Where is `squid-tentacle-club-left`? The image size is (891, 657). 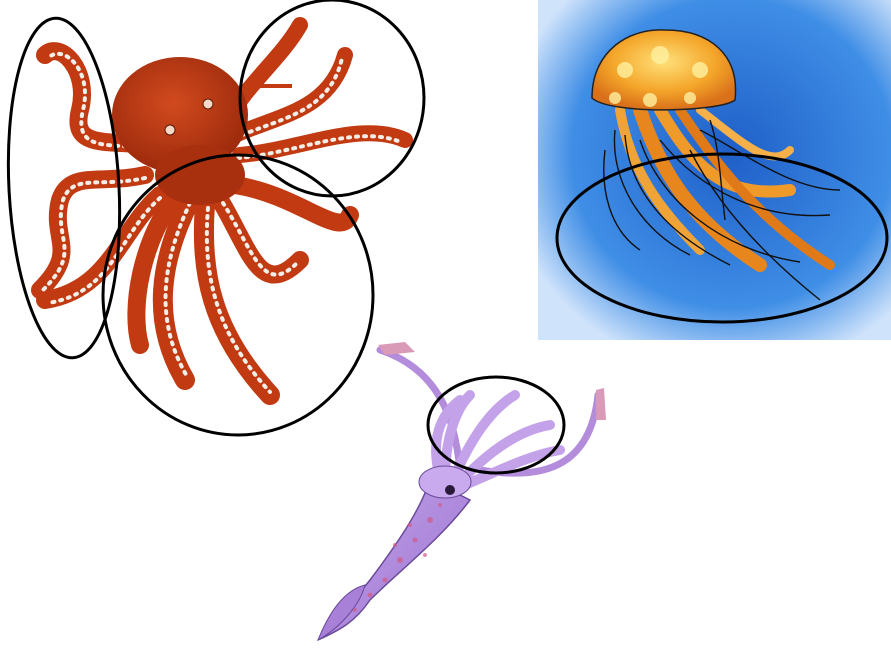 squid-tentacle-club-left is located at coordinates (396, 348).